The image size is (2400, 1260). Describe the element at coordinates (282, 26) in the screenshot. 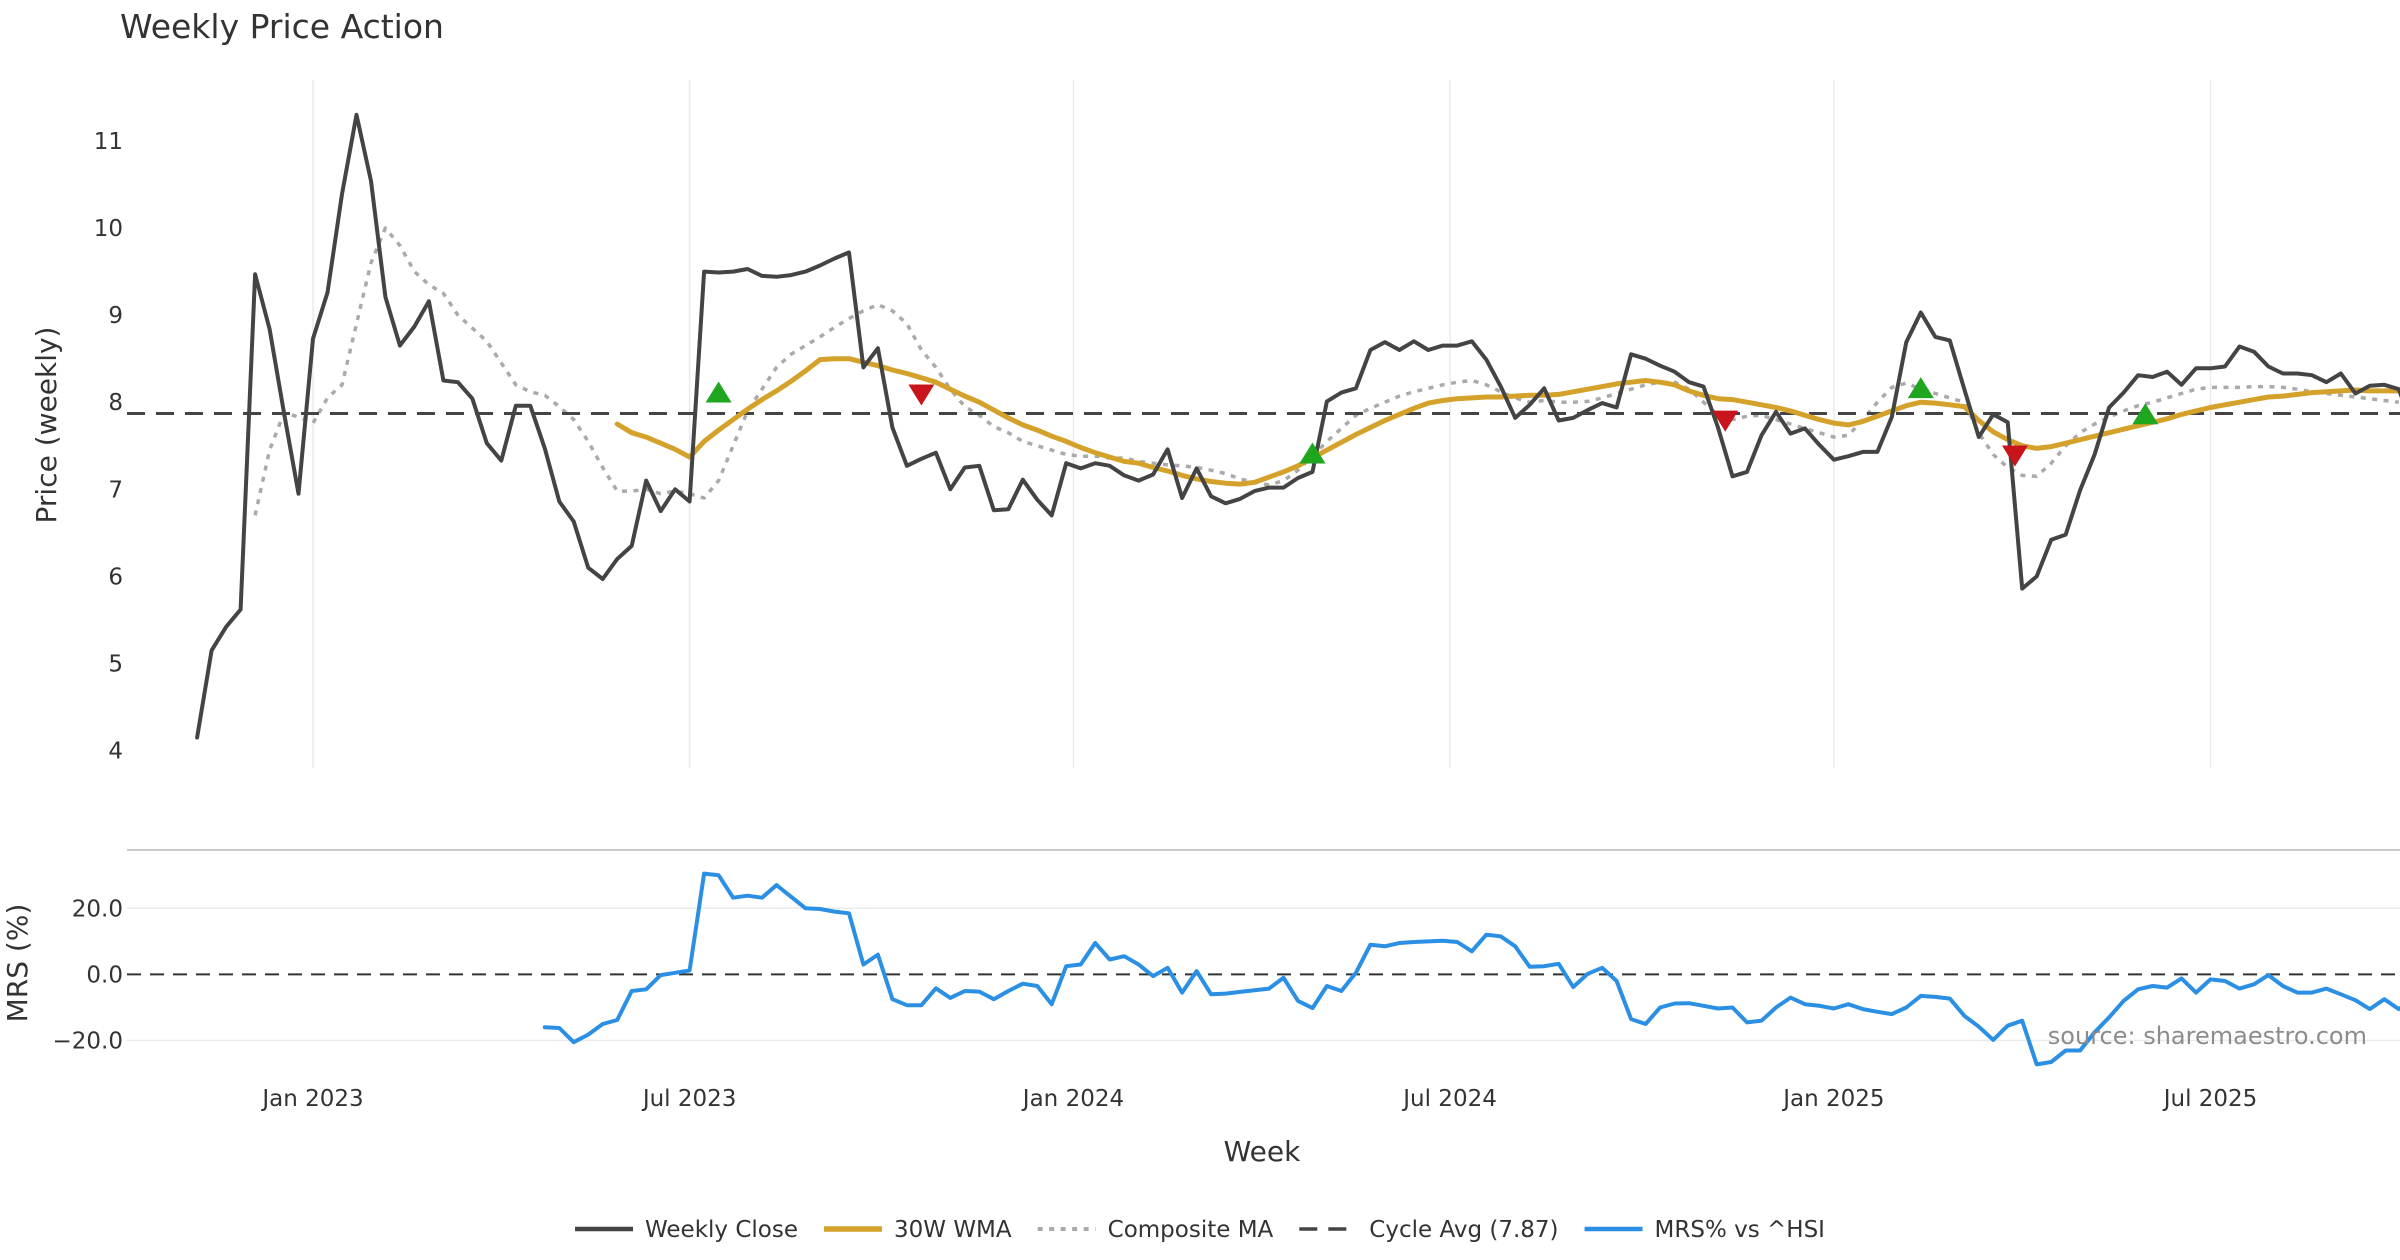

I see `chart-title: Weekly Price Action` at that location.